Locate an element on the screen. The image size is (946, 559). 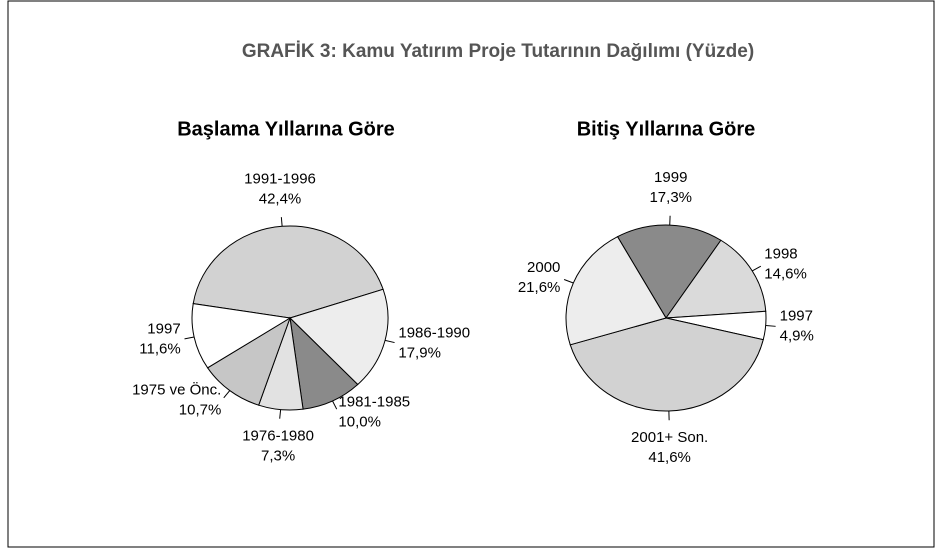
slice-value-label: 11,6% is located at coordinates (159, 349).